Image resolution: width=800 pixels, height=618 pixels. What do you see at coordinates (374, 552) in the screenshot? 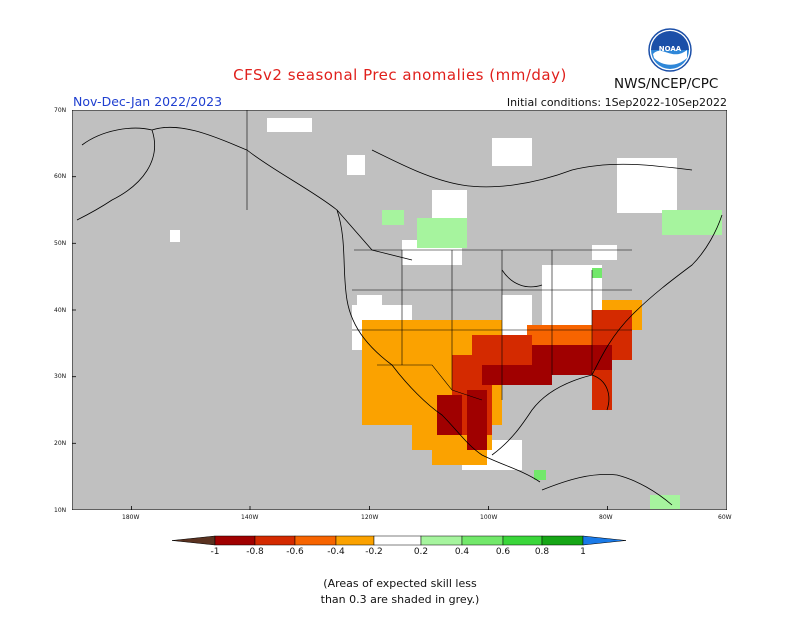
I see `colorbar-tick: -0.2` at bounding box center [374, 552].